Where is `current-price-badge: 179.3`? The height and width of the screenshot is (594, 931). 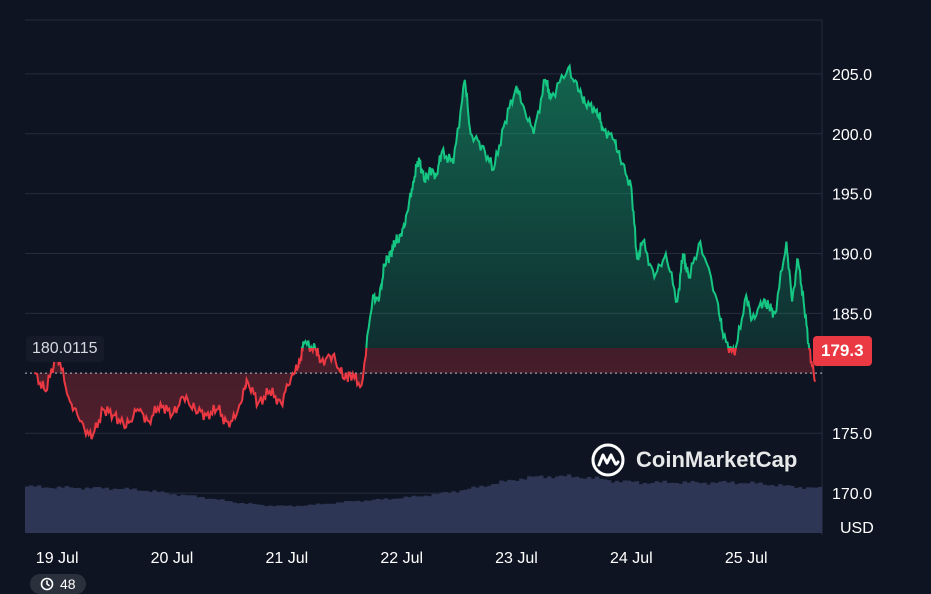
current-price-badge: 179.3 is located at coordinates (842, 351).